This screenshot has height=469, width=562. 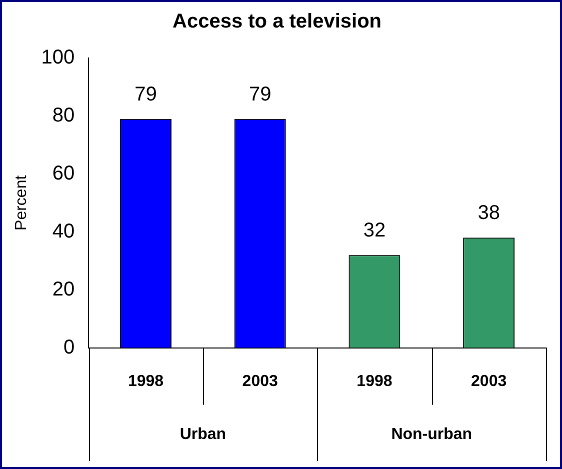 What do you see at coordinates (374, 231) in the screenshot?
I see `data-label: 32` at bounding box center [374, 231].